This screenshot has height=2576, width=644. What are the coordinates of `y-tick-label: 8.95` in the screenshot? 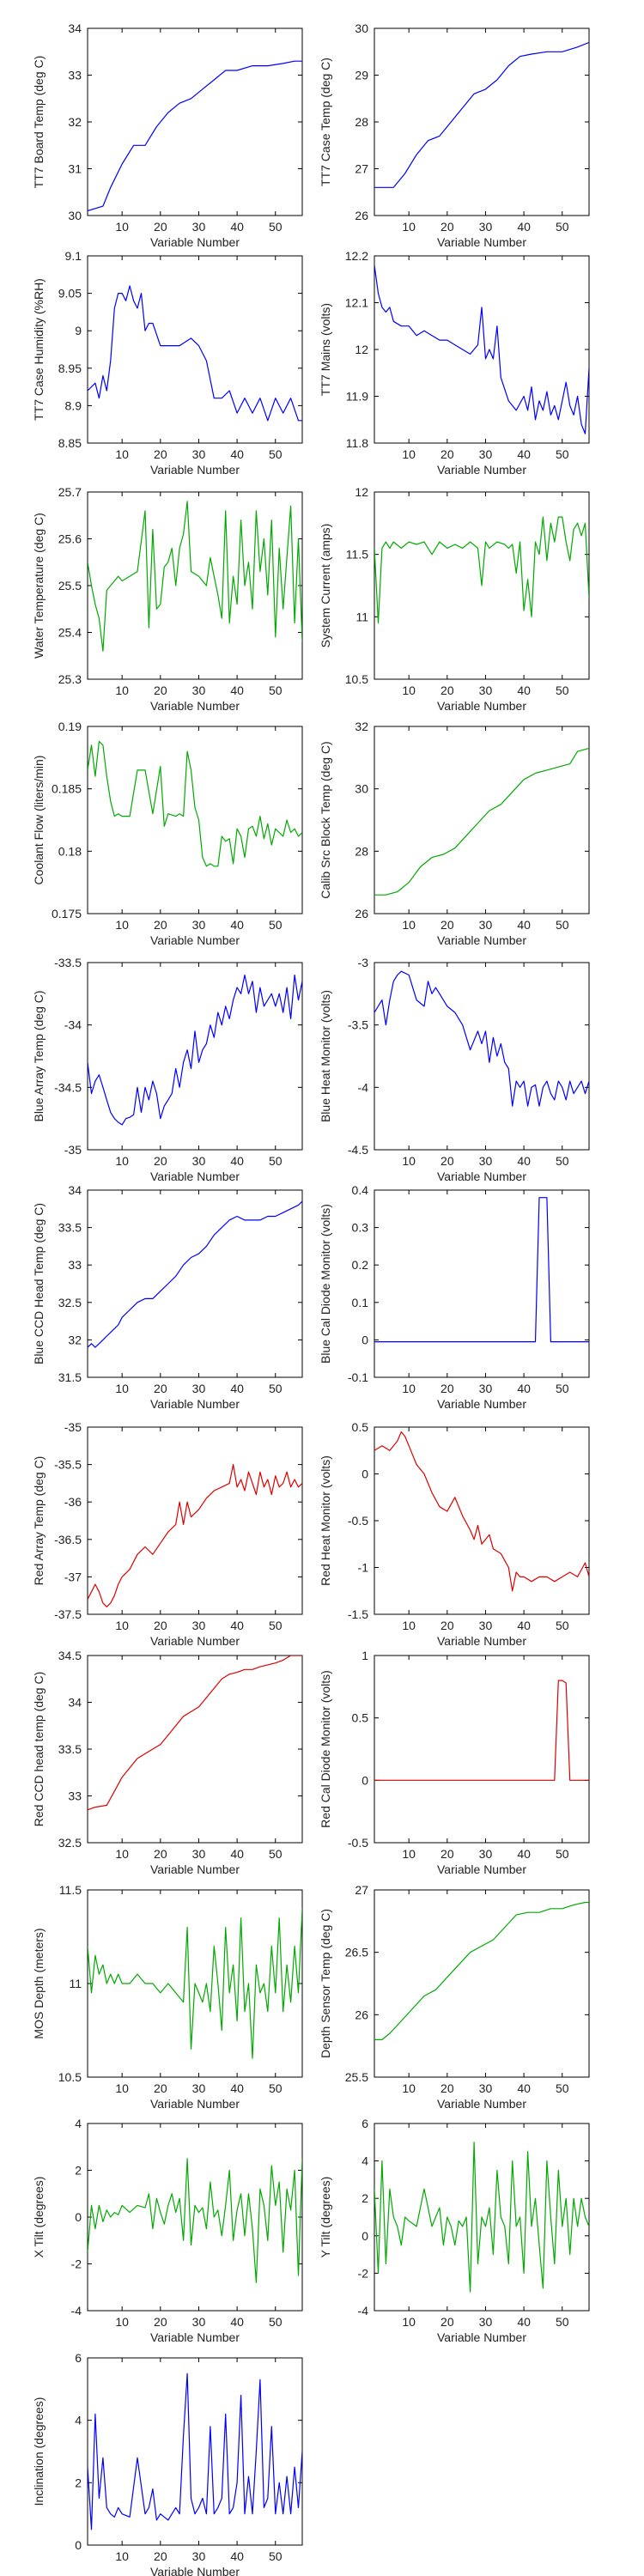 It's located at (70, 368).